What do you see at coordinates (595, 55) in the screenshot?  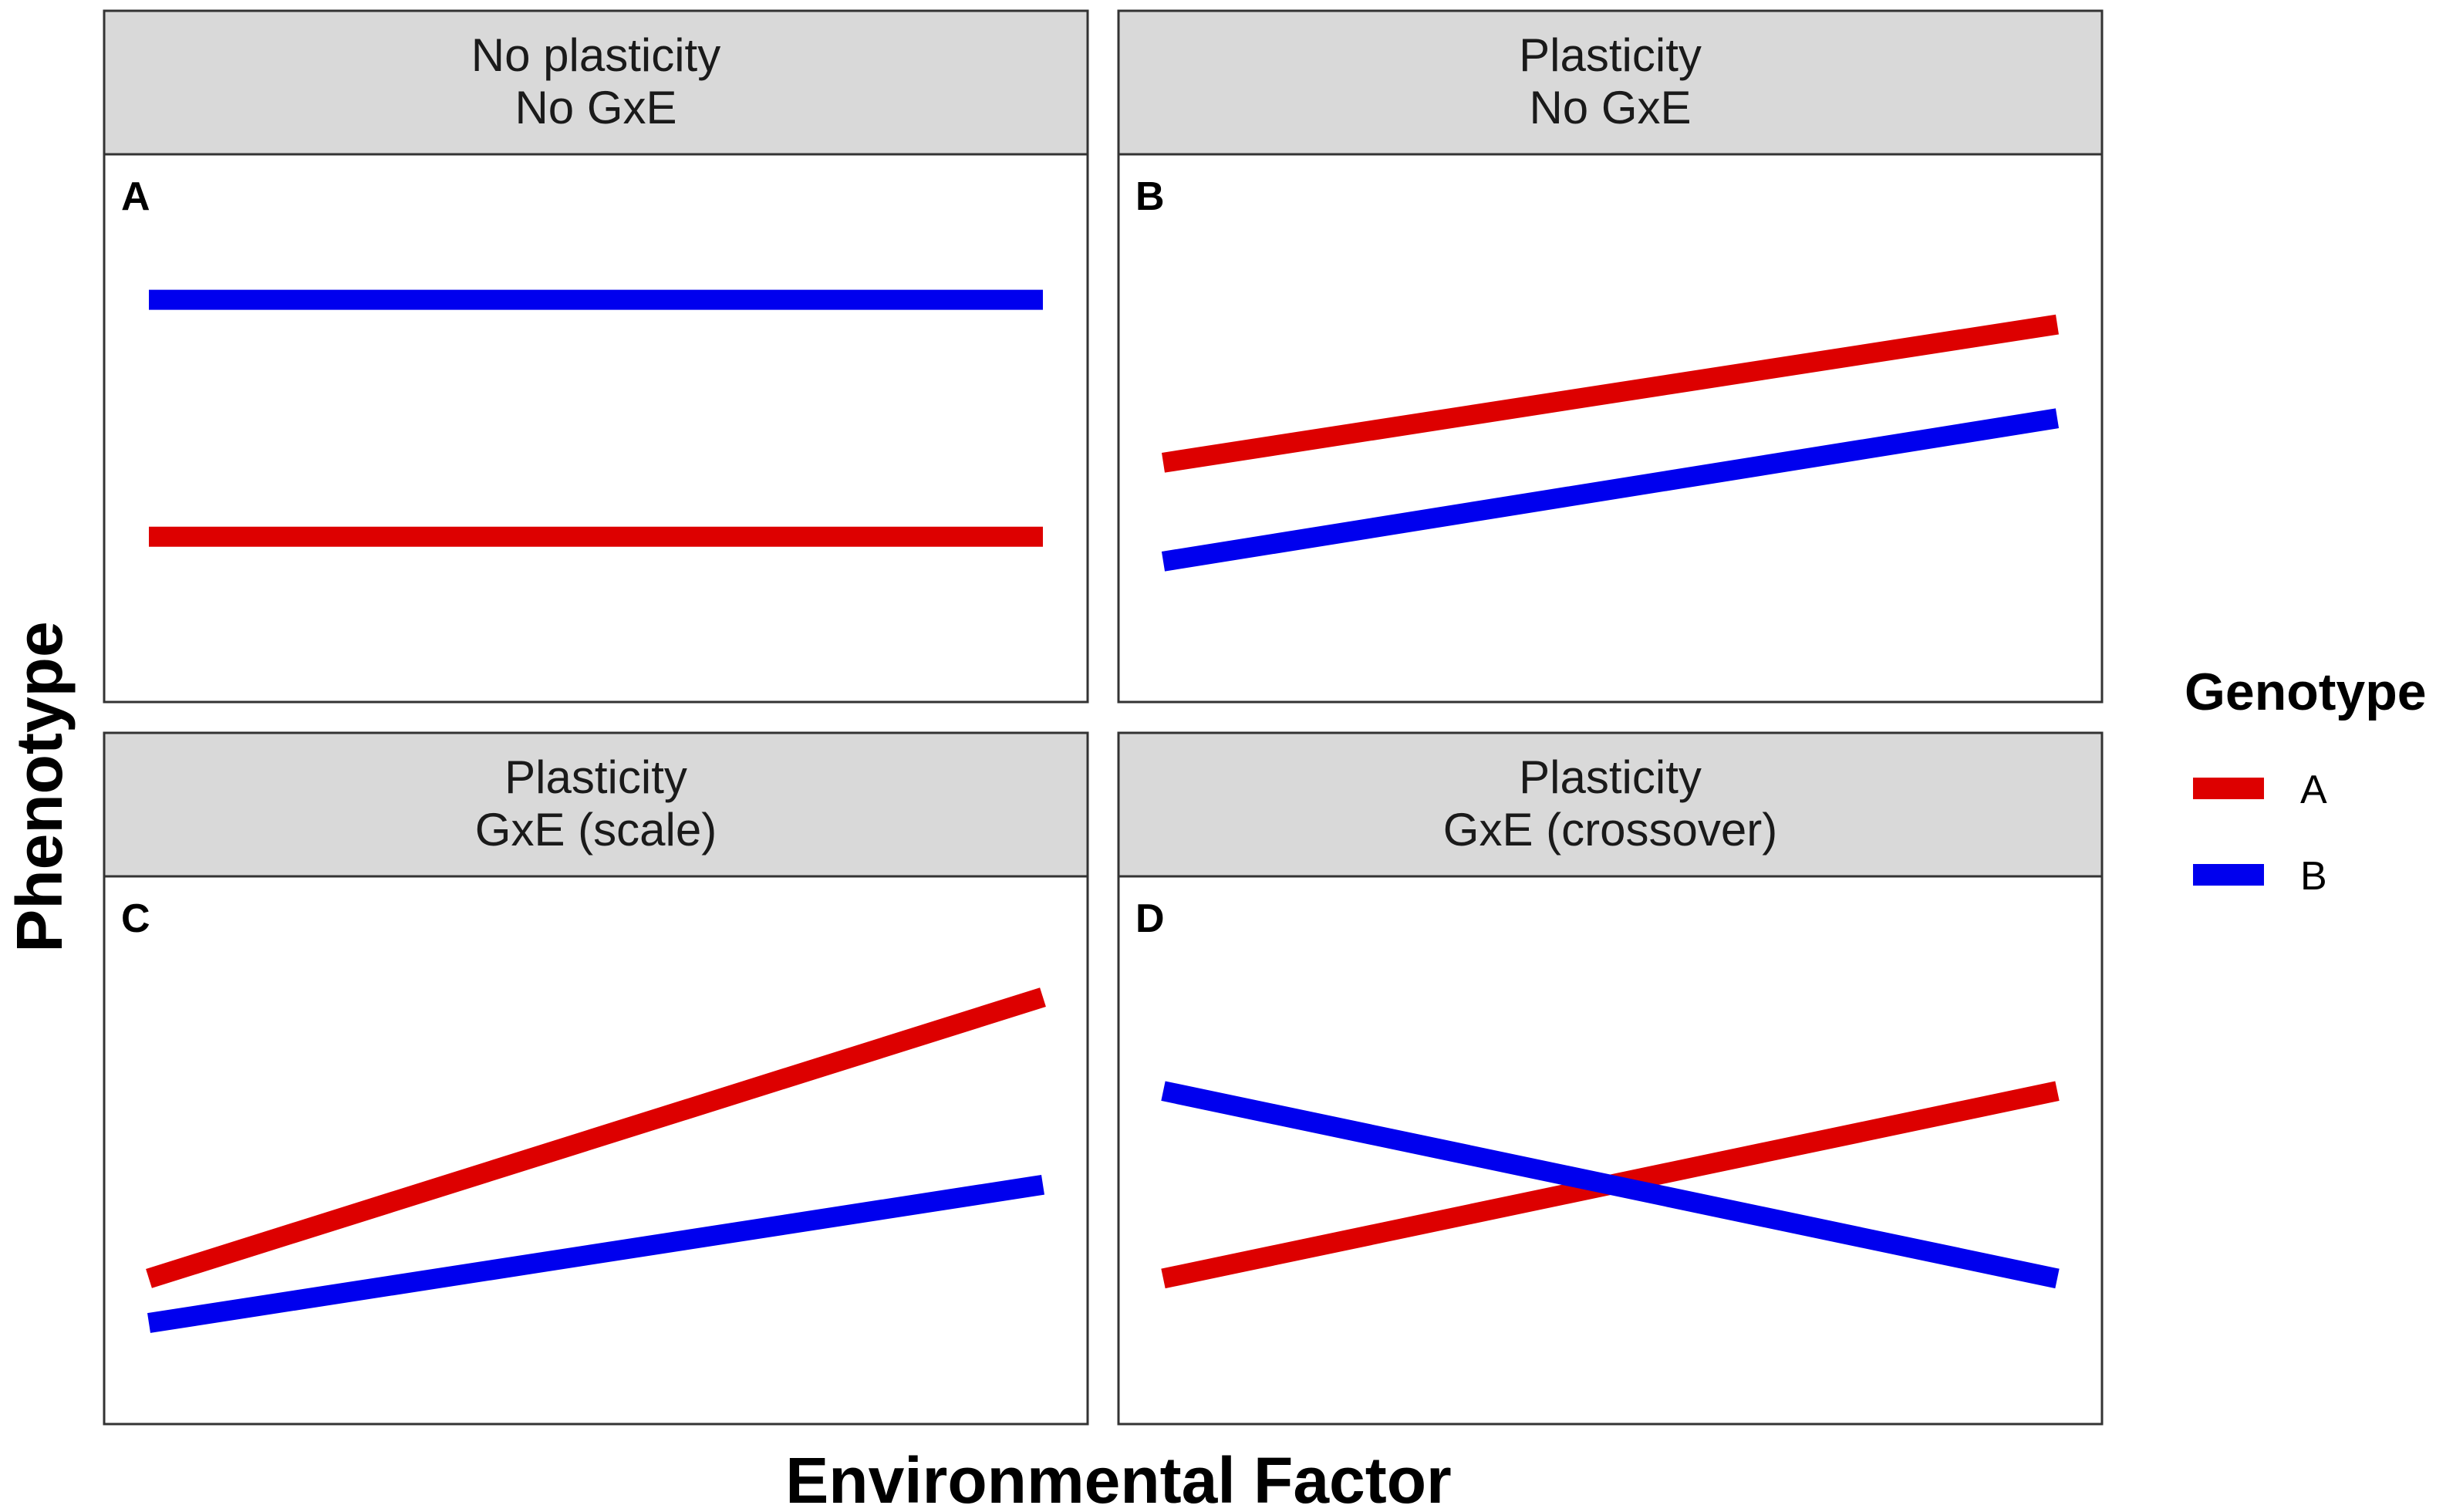 I see `strip-label: No plasticity` at bounding box center [595, 55].